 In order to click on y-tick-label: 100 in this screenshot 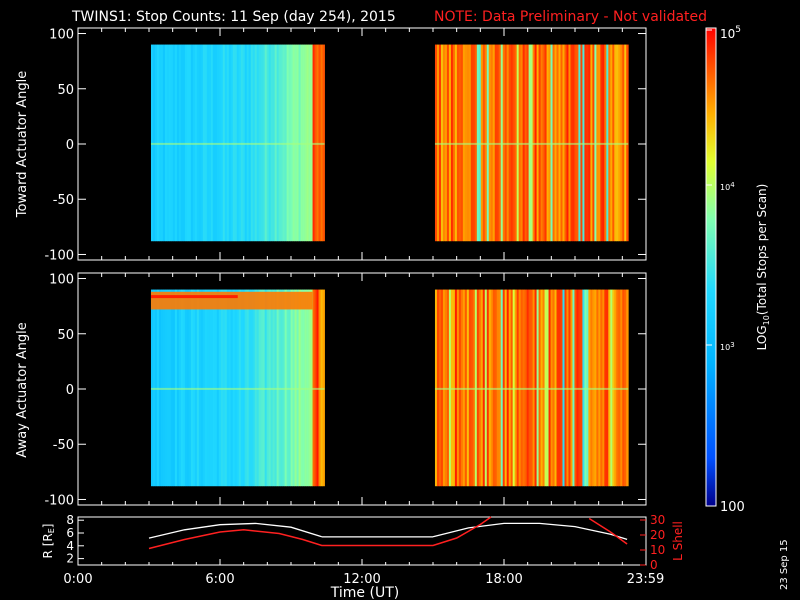, I will do `click(61, 280)`.